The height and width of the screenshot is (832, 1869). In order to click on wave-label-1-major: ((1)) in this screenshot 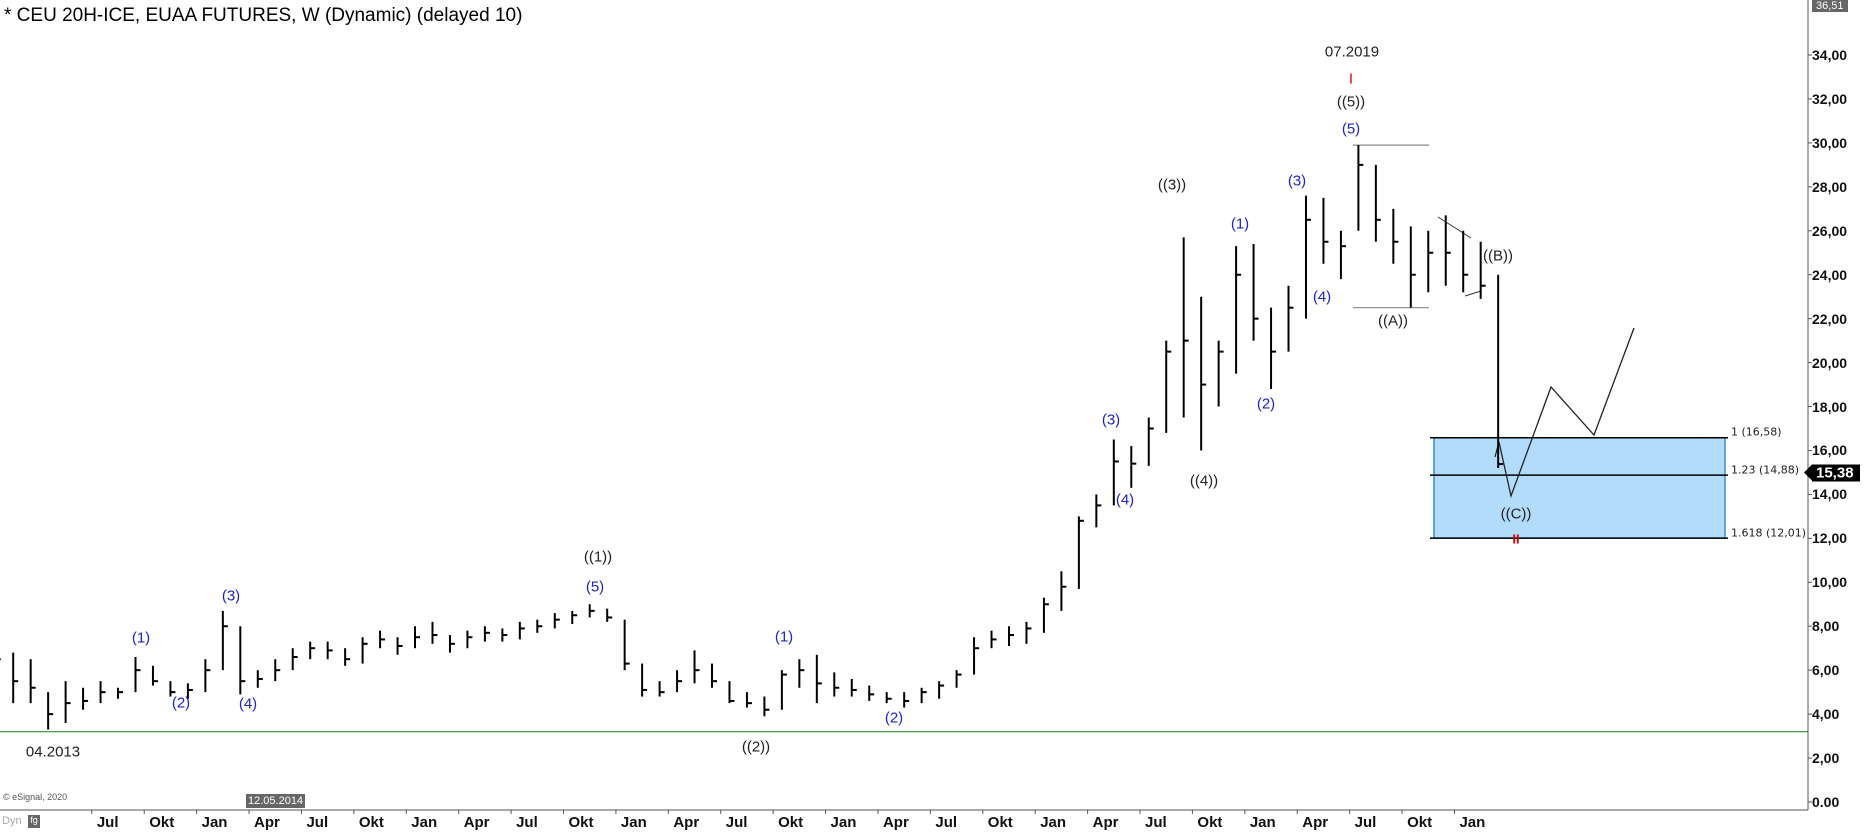, I will do `click(598, 557)`.